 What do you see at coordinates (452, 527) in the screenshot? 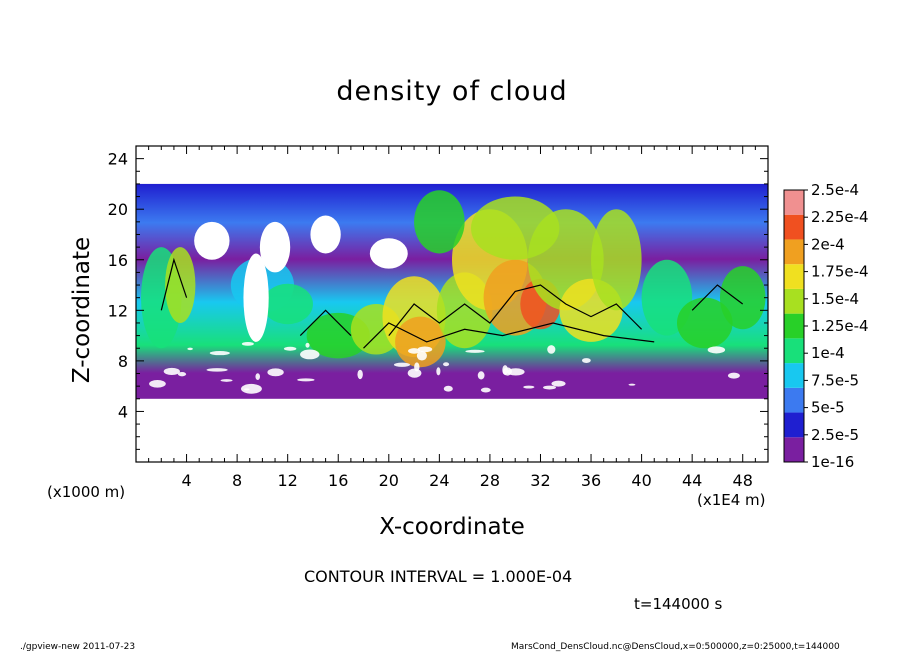
I see `x-axis-label: X-coordinate` at bounding box center [452, 527].